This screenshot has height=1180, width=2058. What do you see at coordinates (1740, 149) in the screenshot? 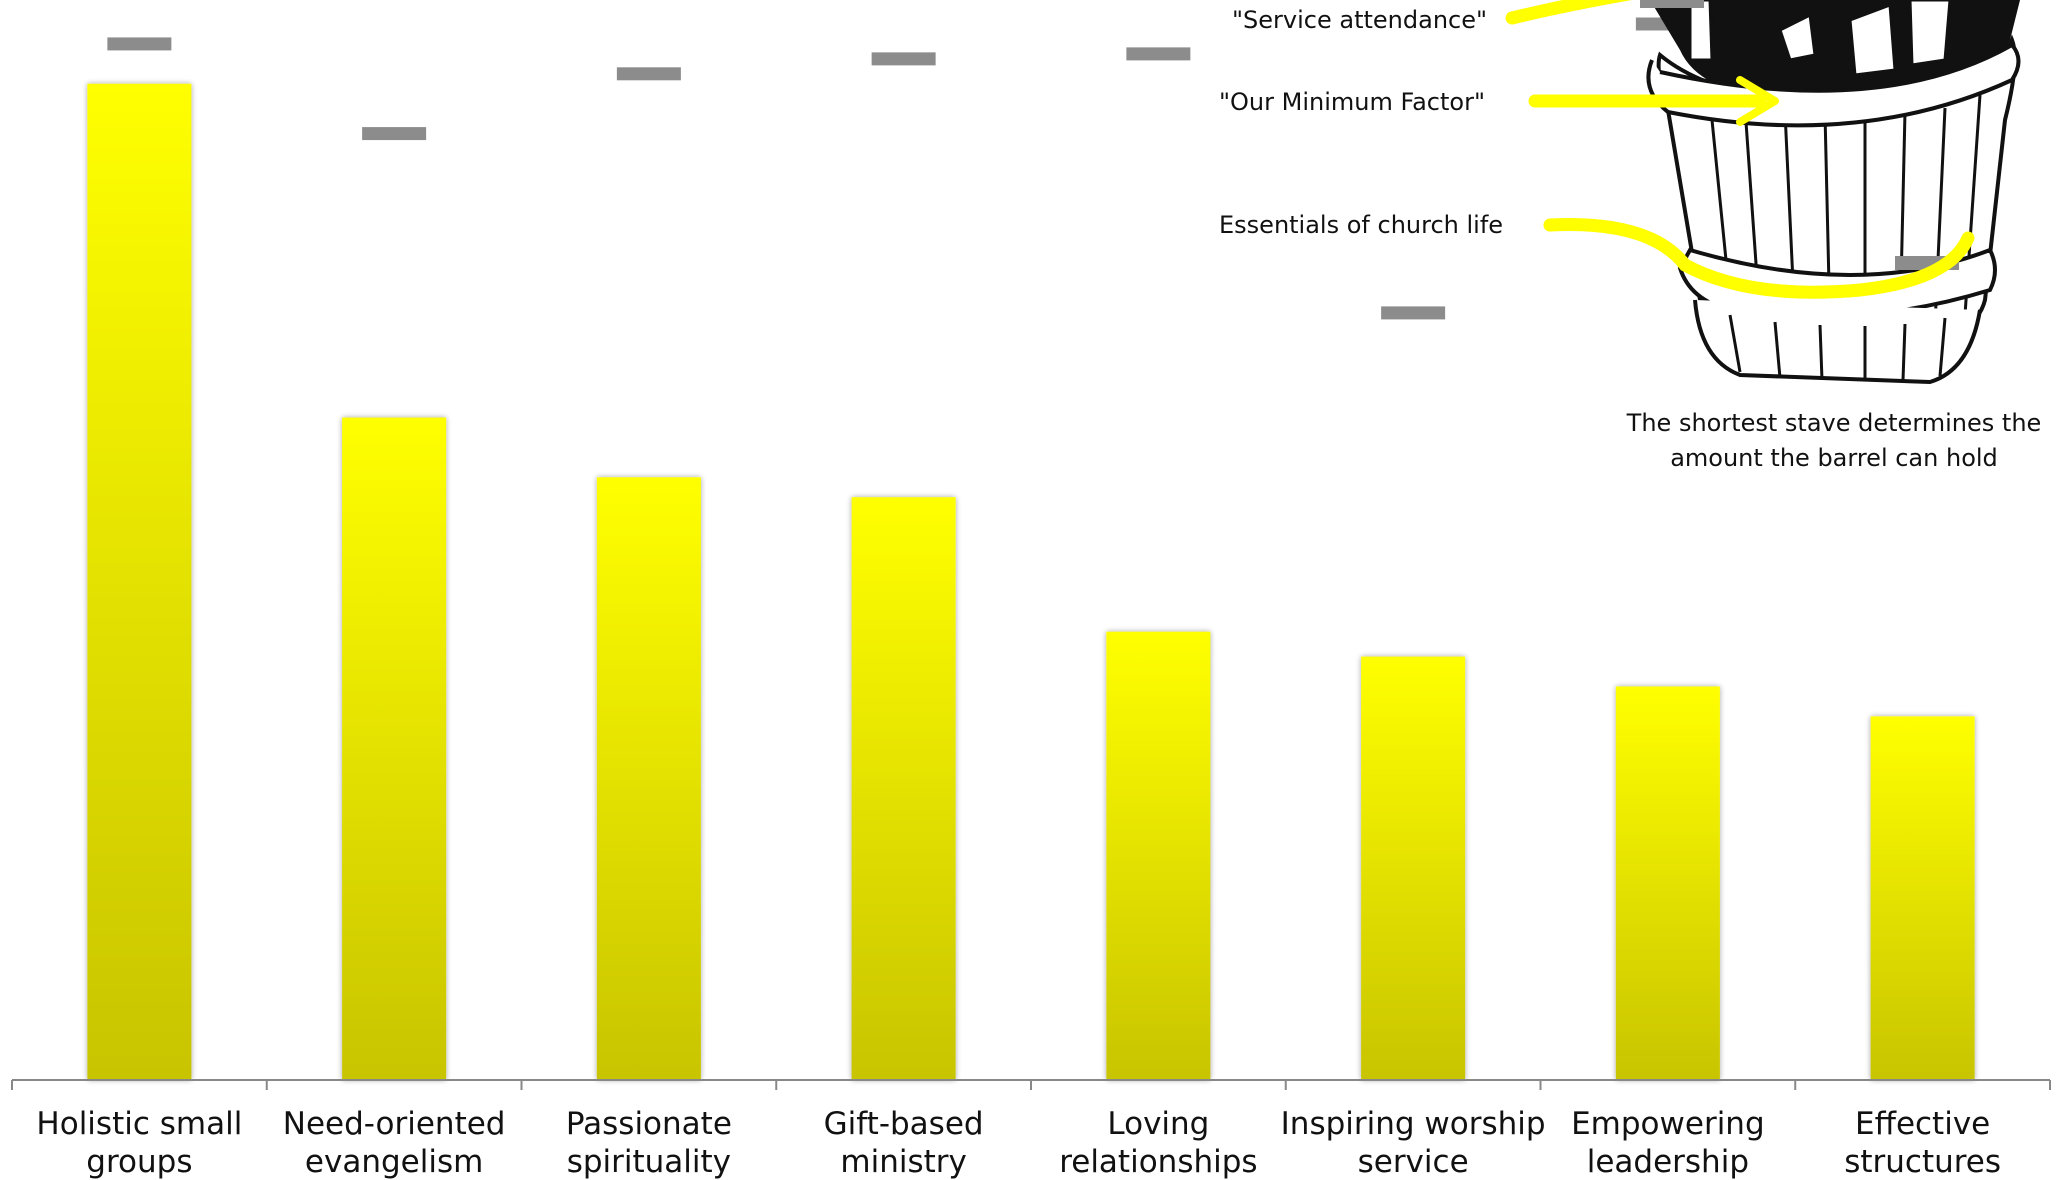
I see `annotation-arrows` at bounding box center [1740, 149].